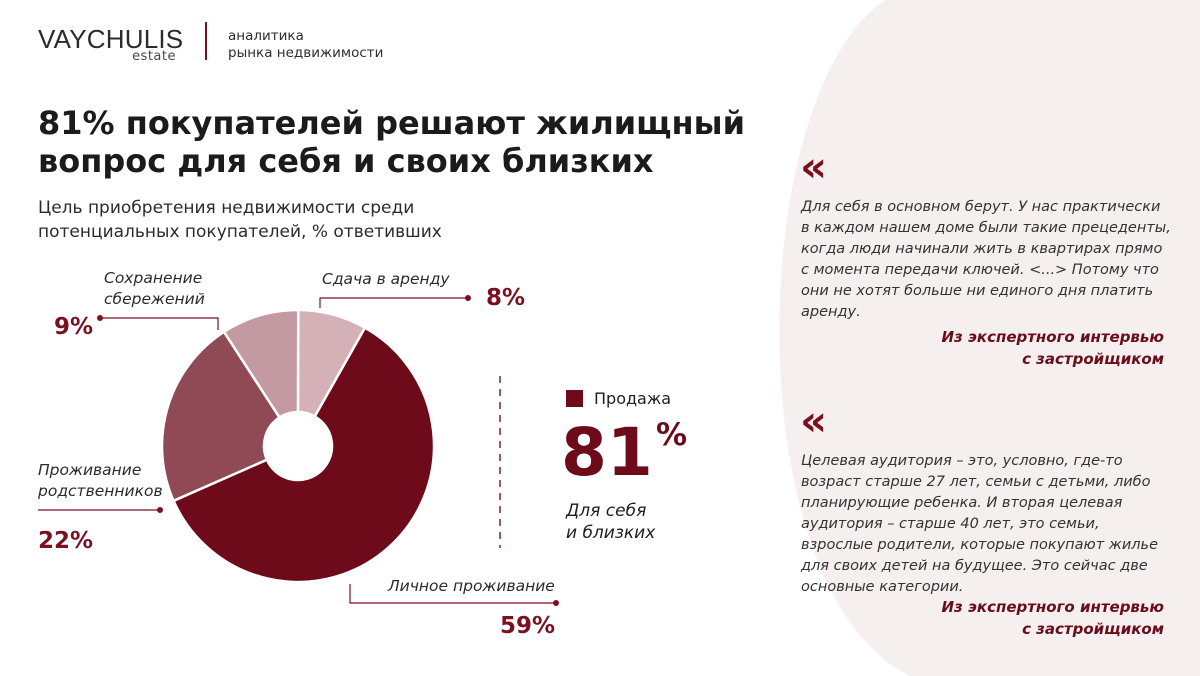 Image resolution: width=1200 pixels, height=676 pixels. I want to click on leader-line-savings, so click(159, 323).